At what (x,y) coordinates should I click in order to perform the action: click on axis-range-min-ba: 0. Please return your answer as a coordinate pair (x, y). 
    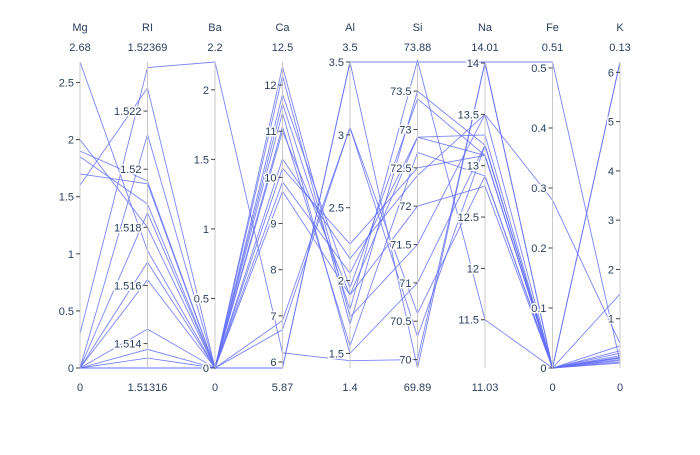
    Looking at the image, I should click on (215, 388).